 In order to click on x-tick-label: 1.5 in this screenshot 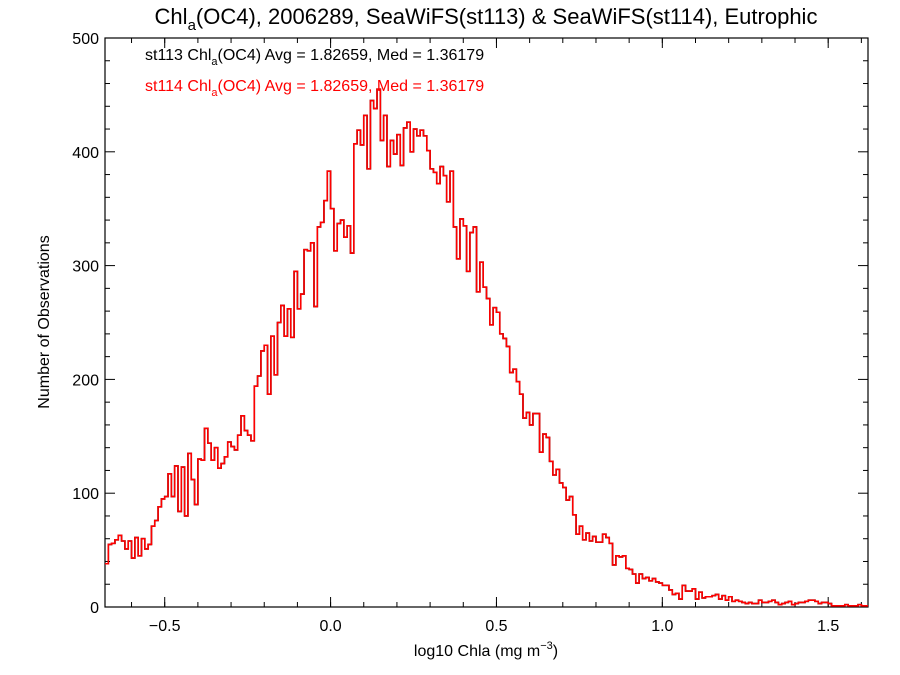, I will do `click(828, 626)`.